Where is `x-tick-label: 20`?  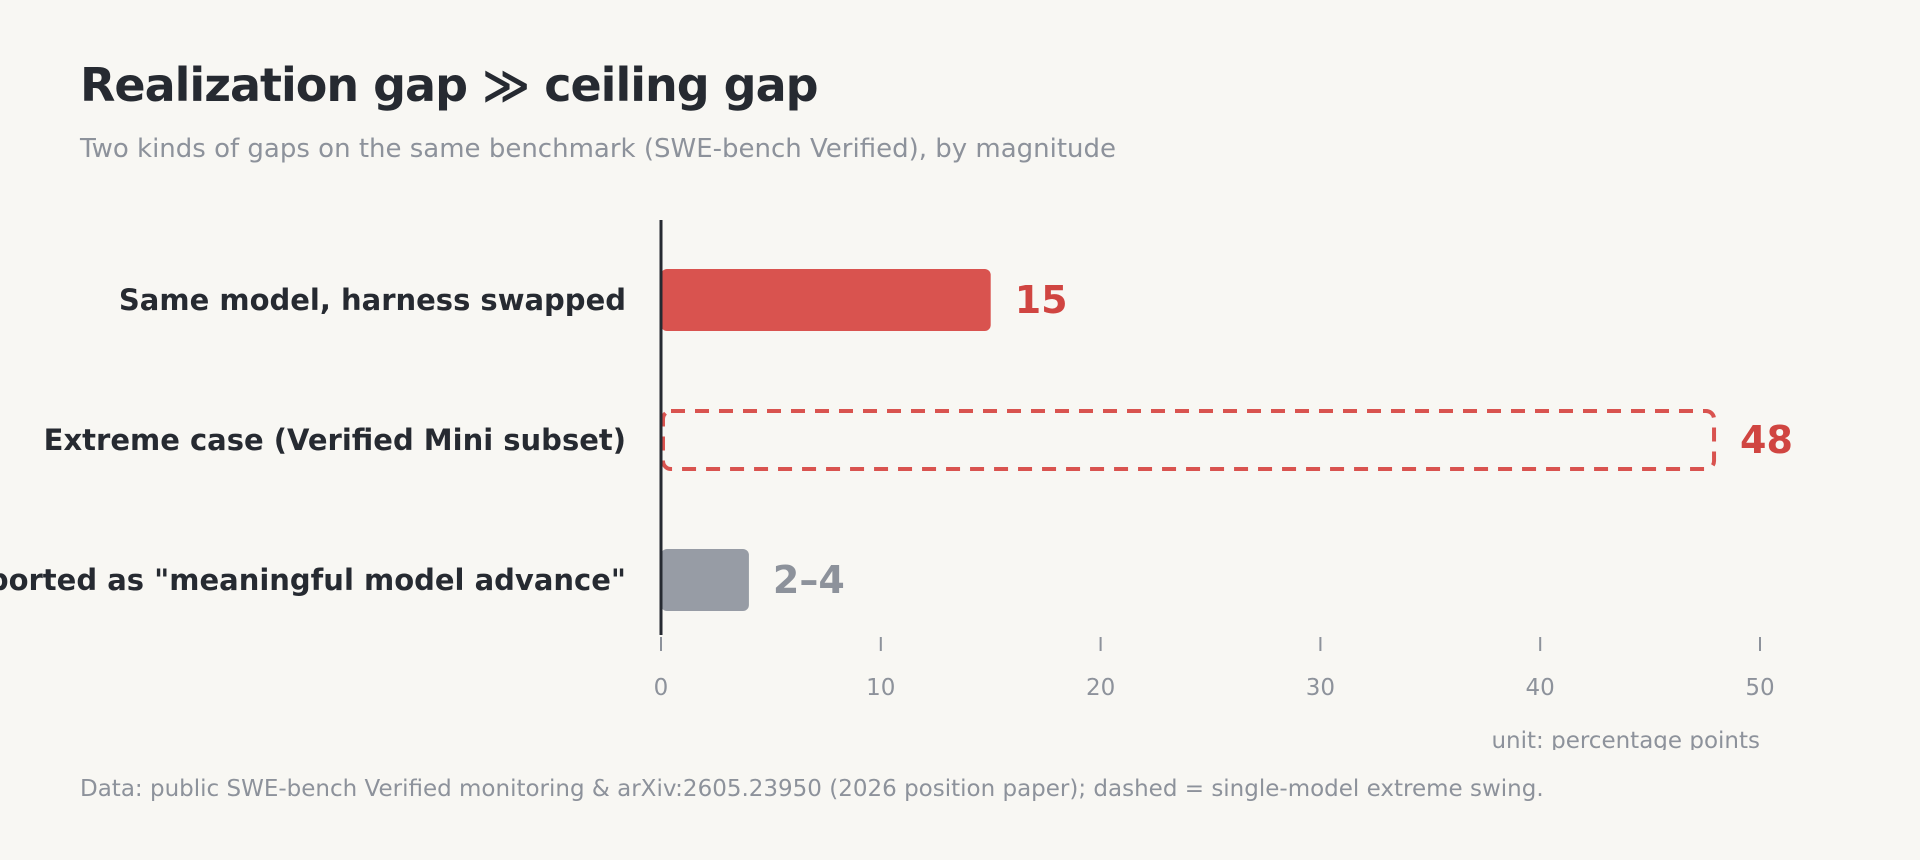
x-tick-label: 20 is located at coordinates (1100, 688).